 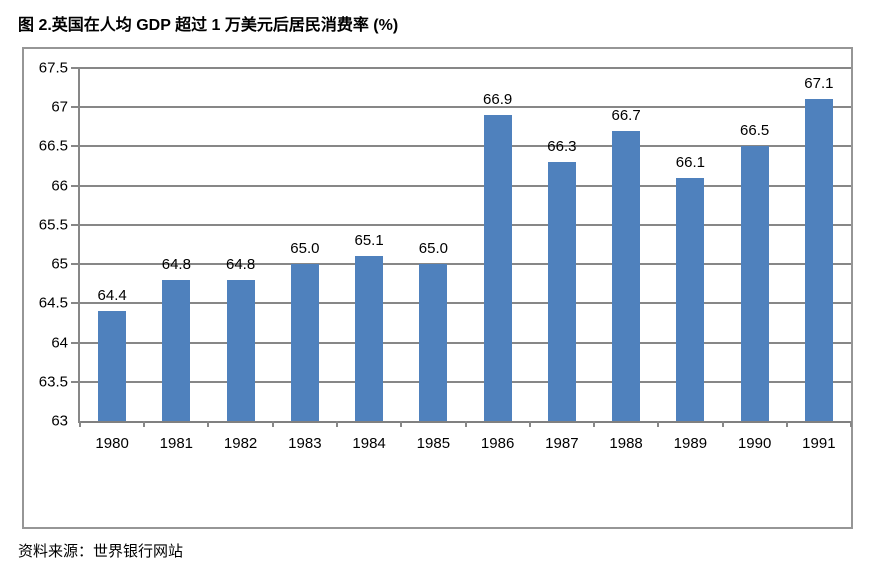 I want to click on bar-slot: 64.8 1982, so click(x=240, y=260).